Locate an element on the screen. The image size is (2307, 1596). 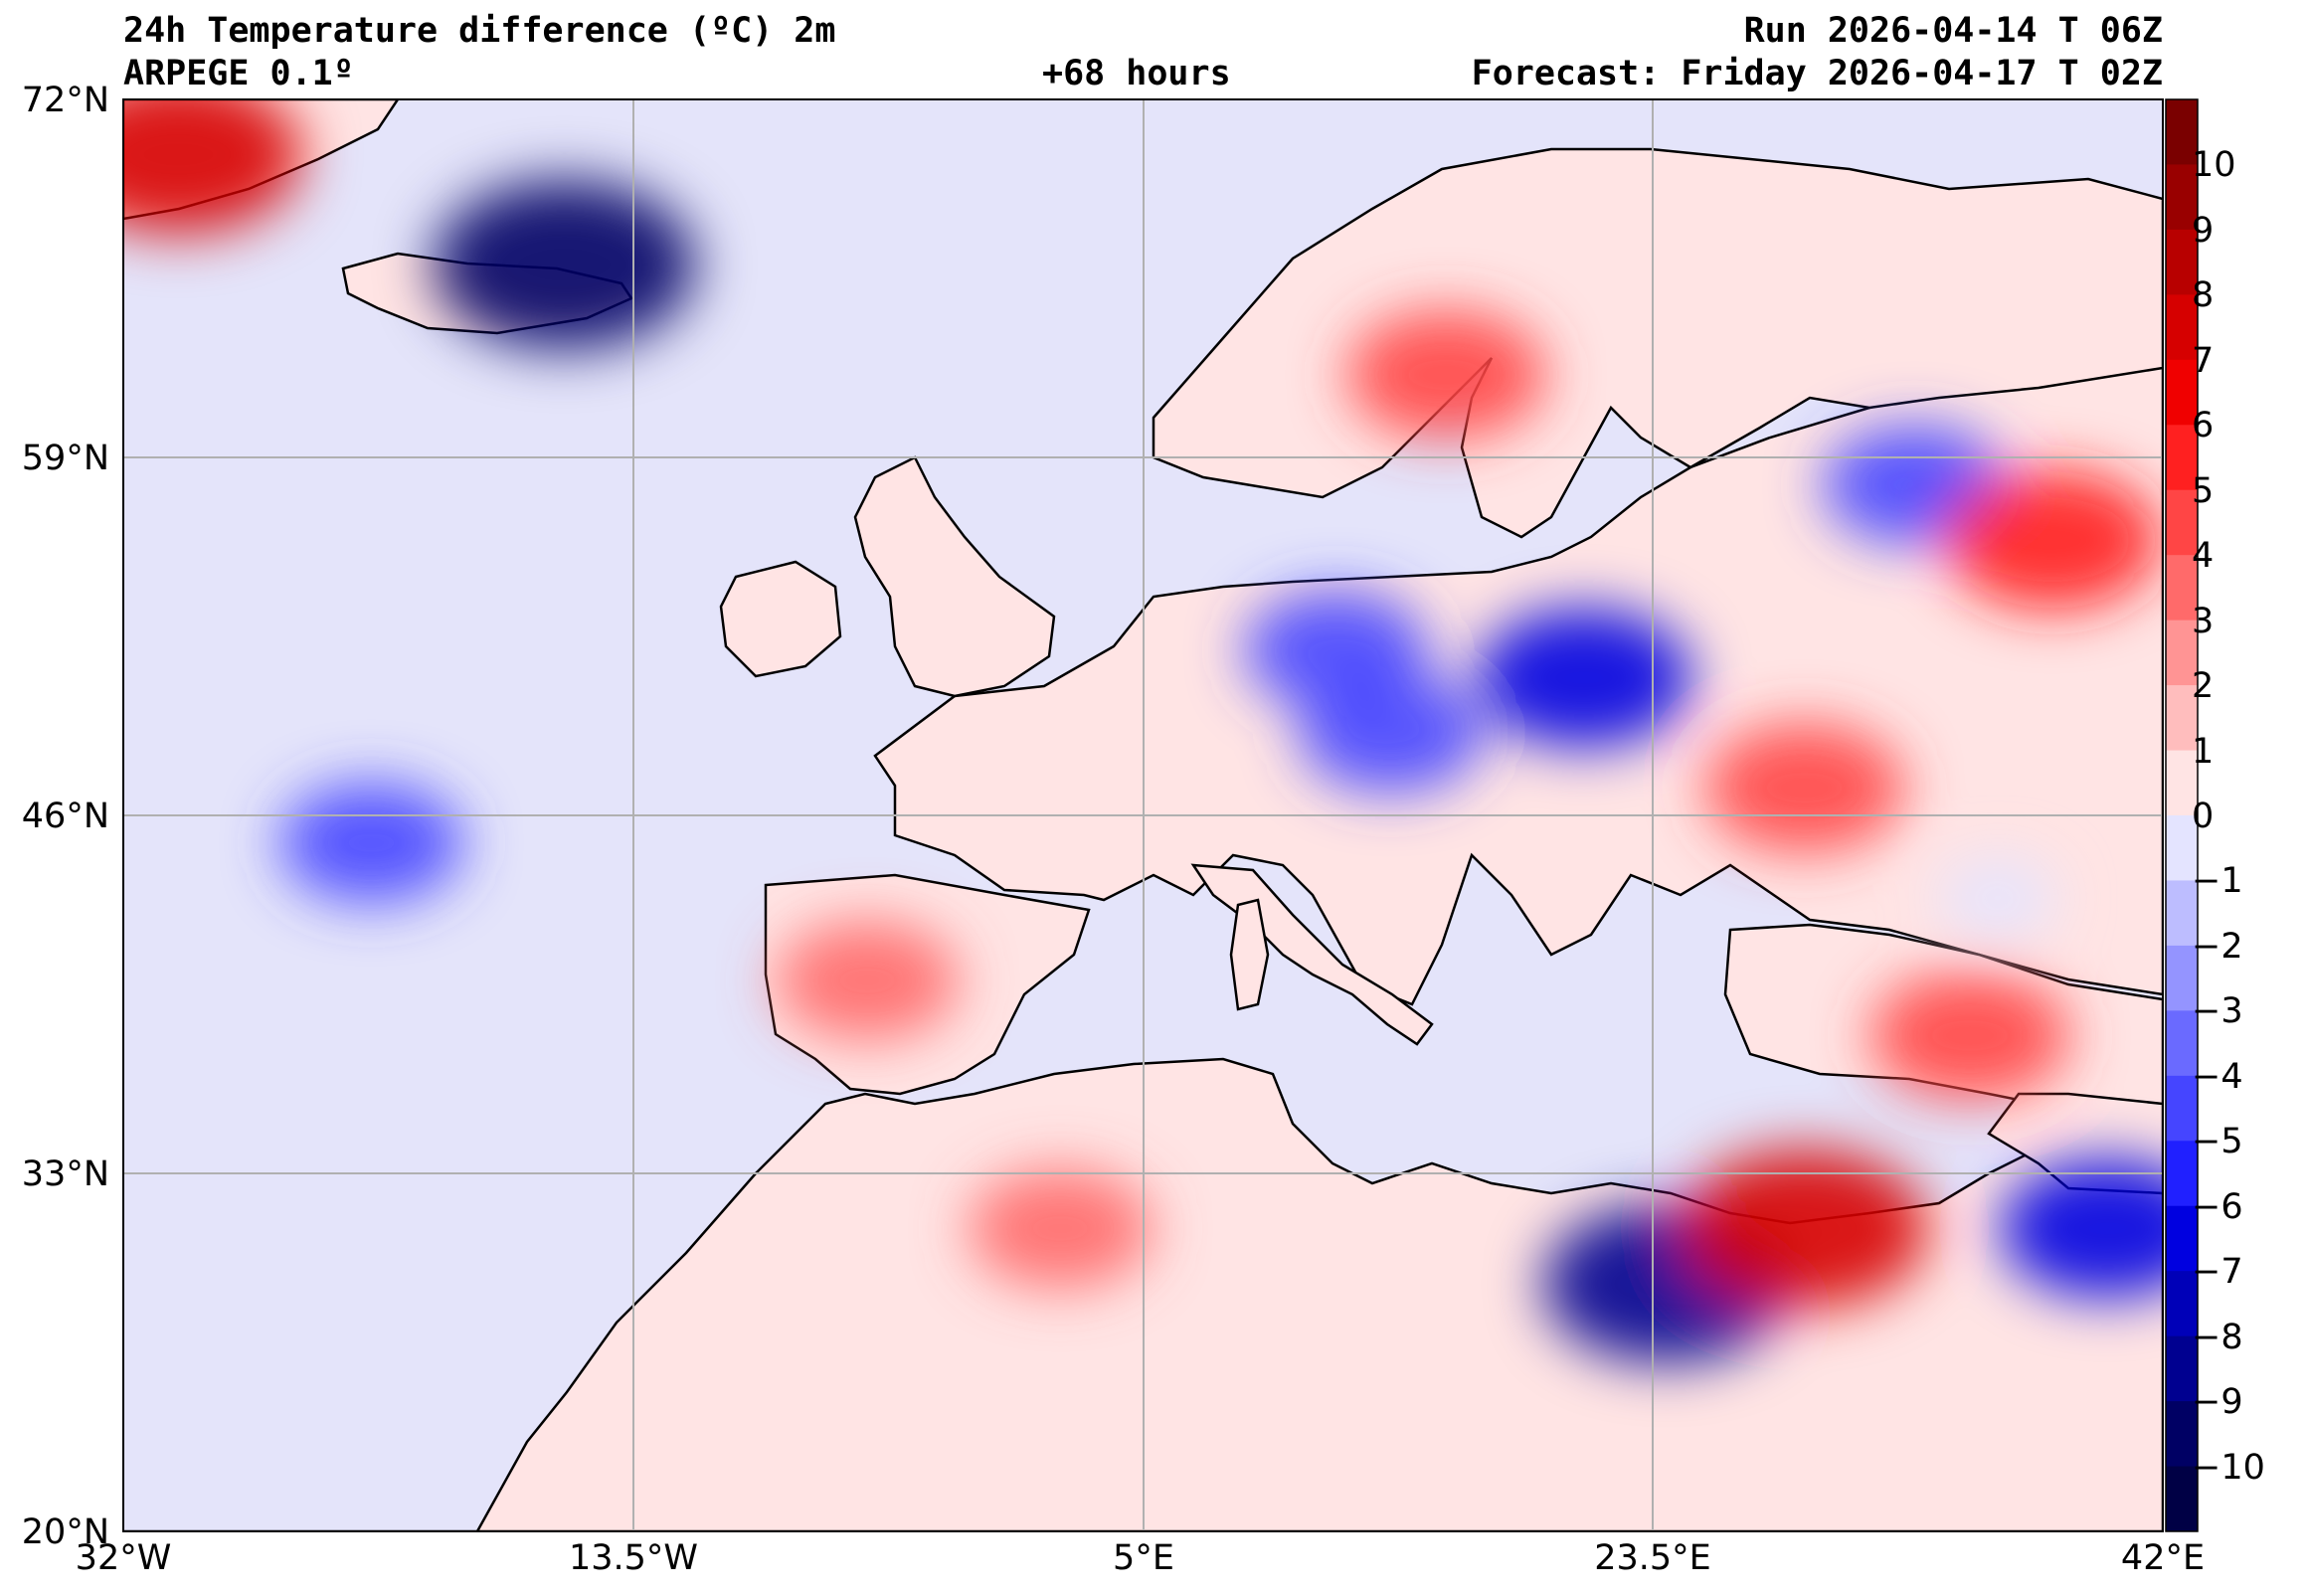
colorbar-tick-label: −9 is located at coordinates (2217, 1403).